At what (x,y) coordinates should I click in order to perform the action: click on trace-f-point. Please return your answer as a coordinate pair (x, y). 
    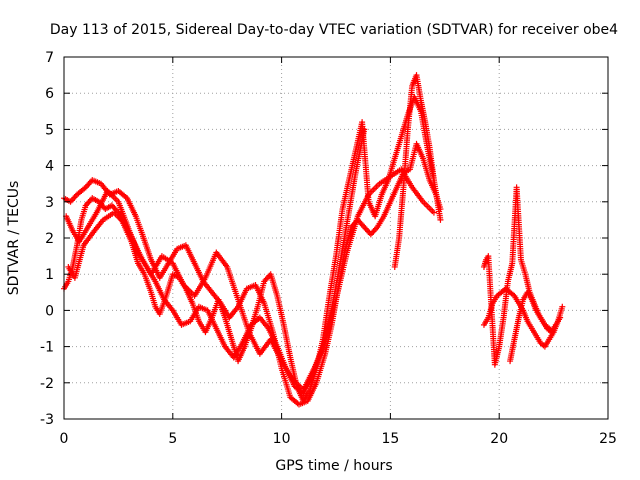
    Looking at the image, I should click on (562, 306).